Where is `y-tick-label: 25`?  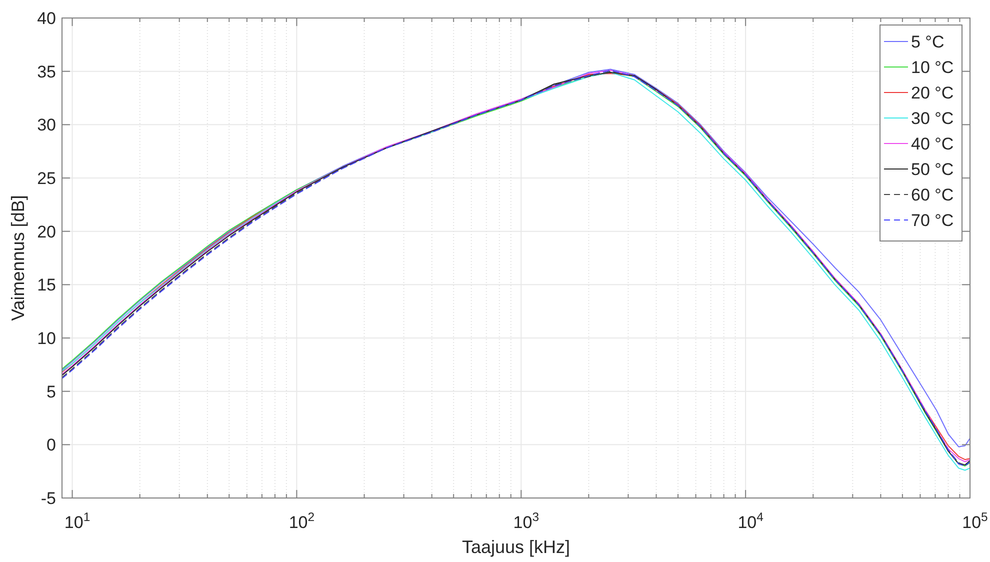 y-tick-label: 25 is located at coordinates (46, 178).